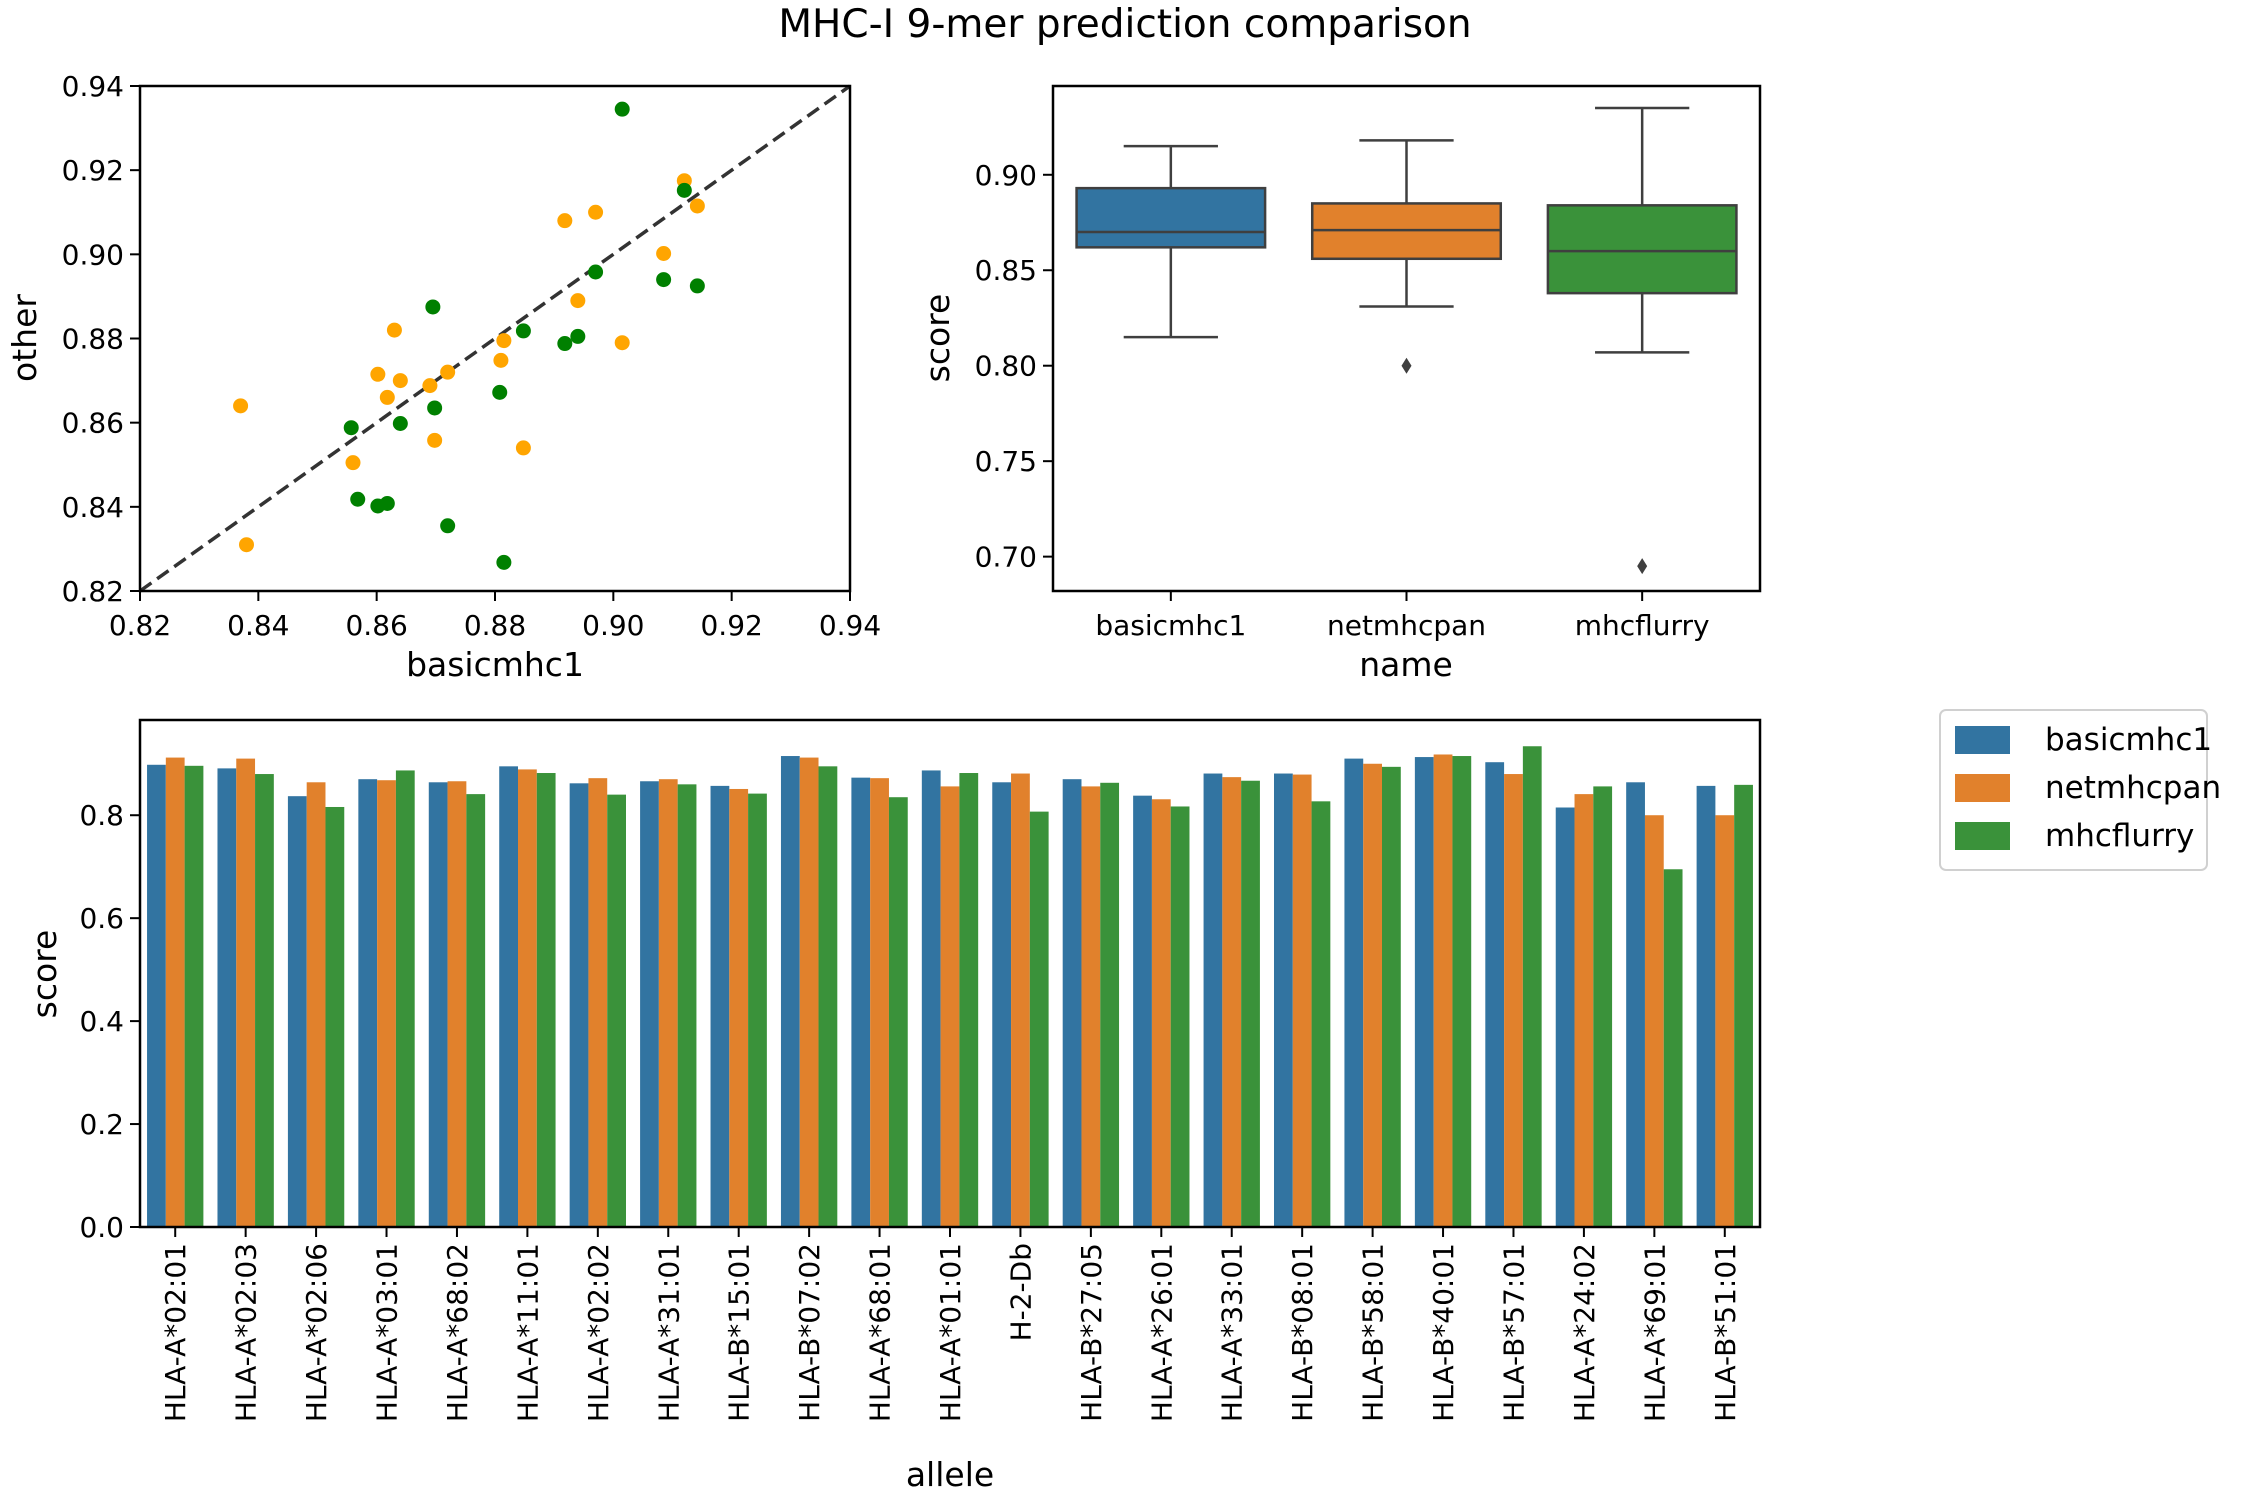 The width and height of the screenshot is (2250, 1500). Describe the element at coordinates (93, 423) in the screenshot. I see `scatter-y-tick-label: 0.86` at that location.